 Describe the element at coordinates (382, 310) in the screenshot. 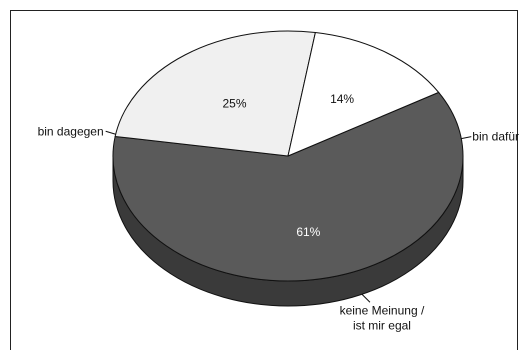

I see `slice-label-2-line-0: keine Meinung /` at that location.